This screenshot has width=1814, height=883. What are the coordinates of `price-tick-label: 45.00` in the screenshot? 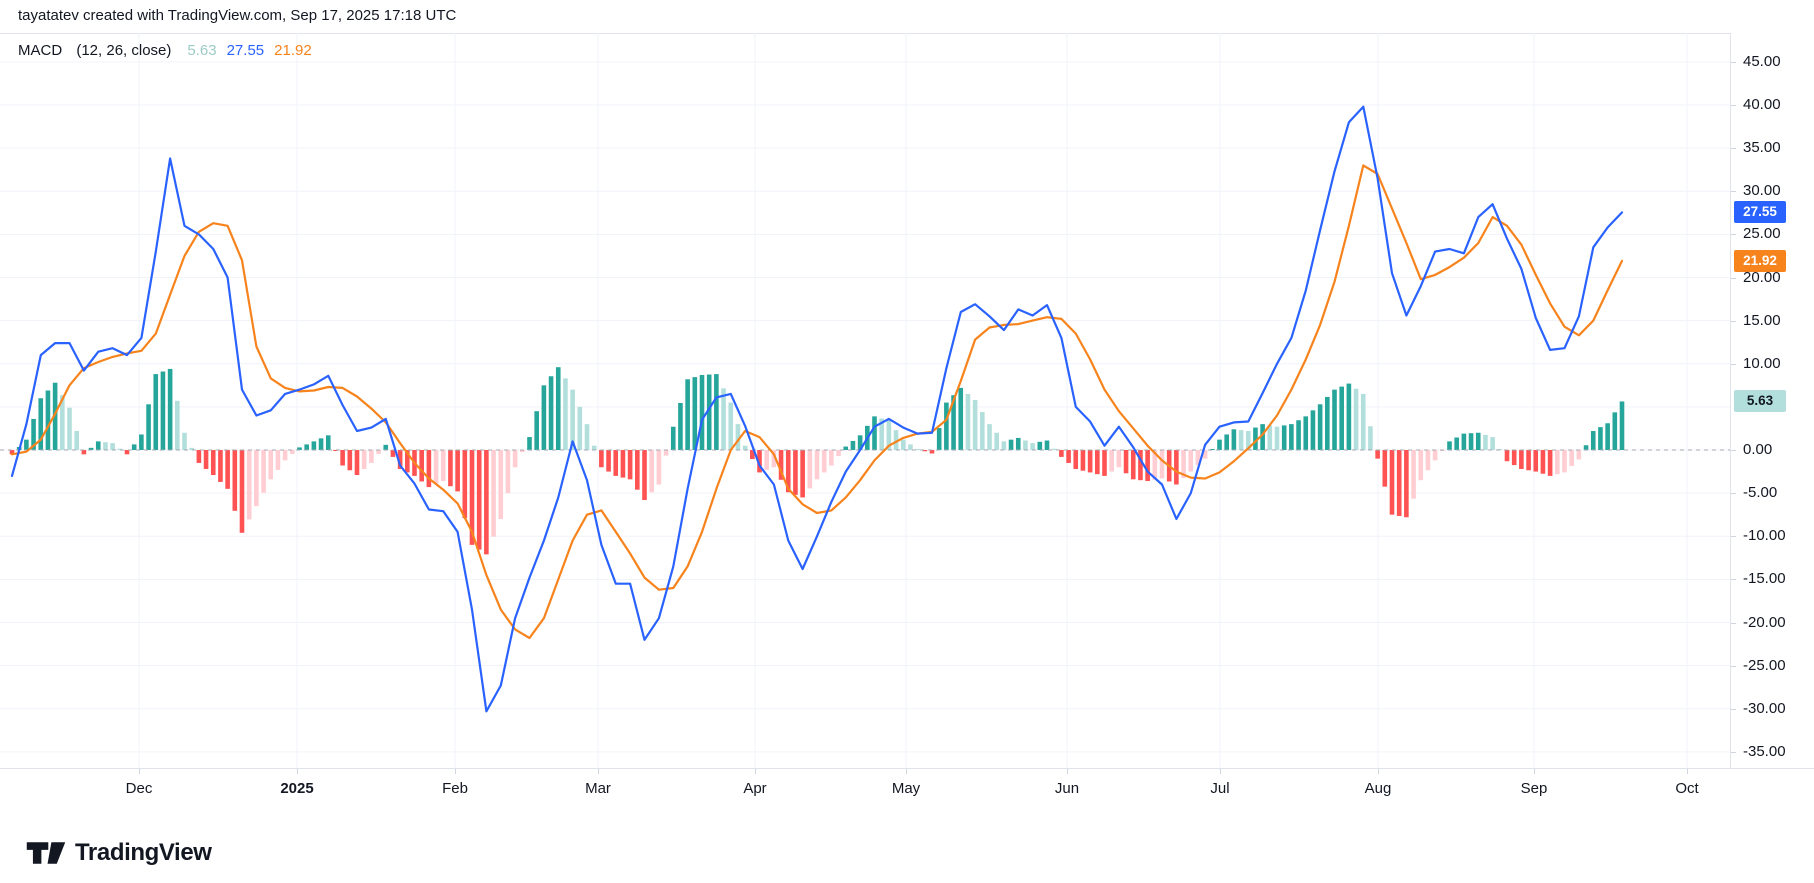 It's located at (1762, 61).